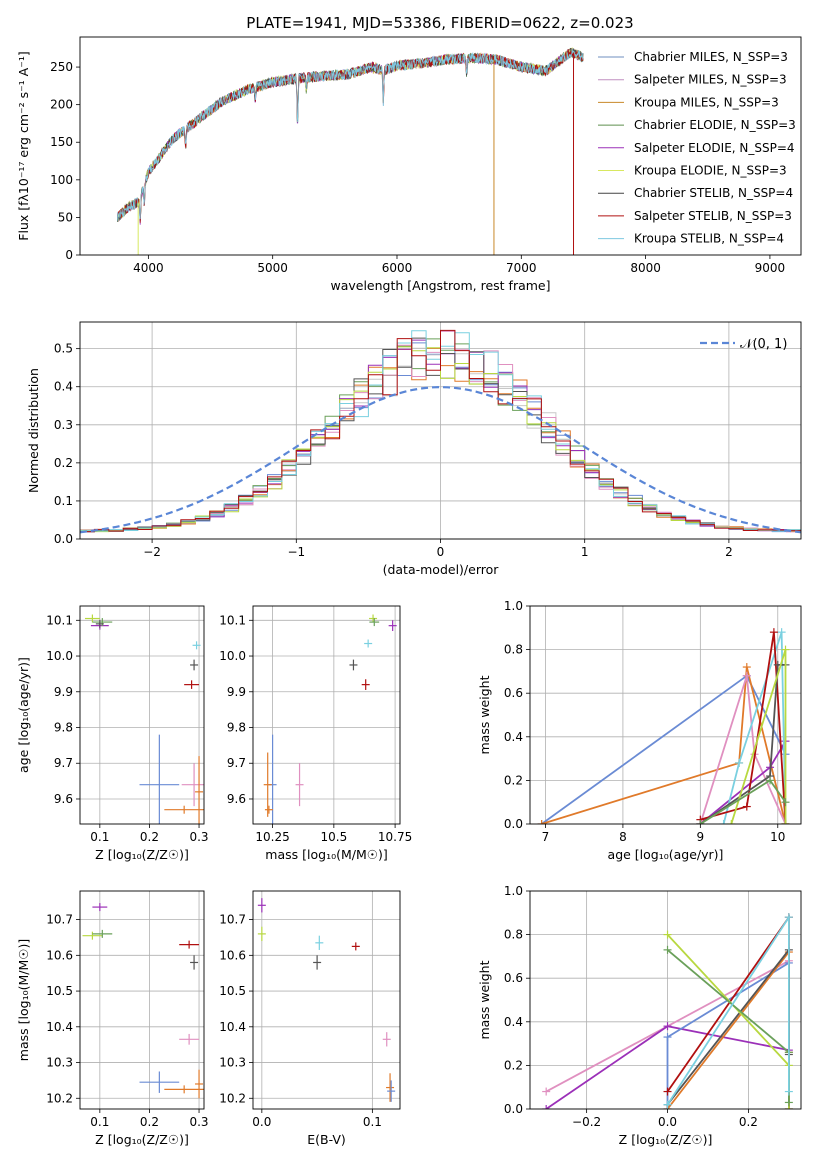 The width and height of the screenshot is (819, 1170). I want to click on x-tick-label: 8000, so click(645, 268).